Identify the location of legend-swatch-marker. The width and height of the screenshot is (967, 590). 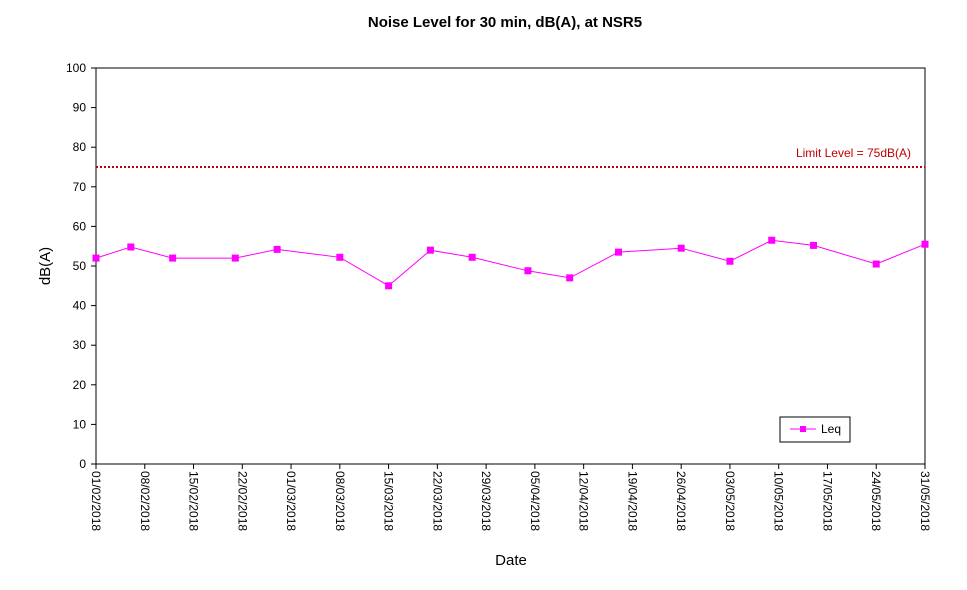
(803, 429).